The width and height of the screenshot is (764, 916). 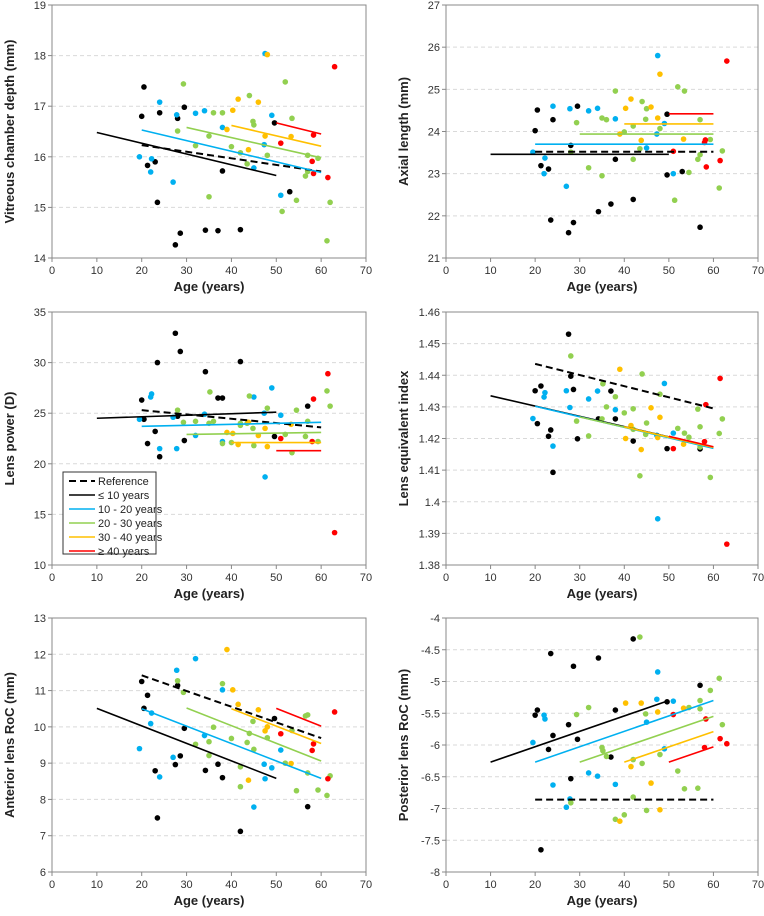 What do you see at coordinates (430, 778) in the screenshot?
I see `y-tick-label: -6.5` at bounding box center [430, 778].